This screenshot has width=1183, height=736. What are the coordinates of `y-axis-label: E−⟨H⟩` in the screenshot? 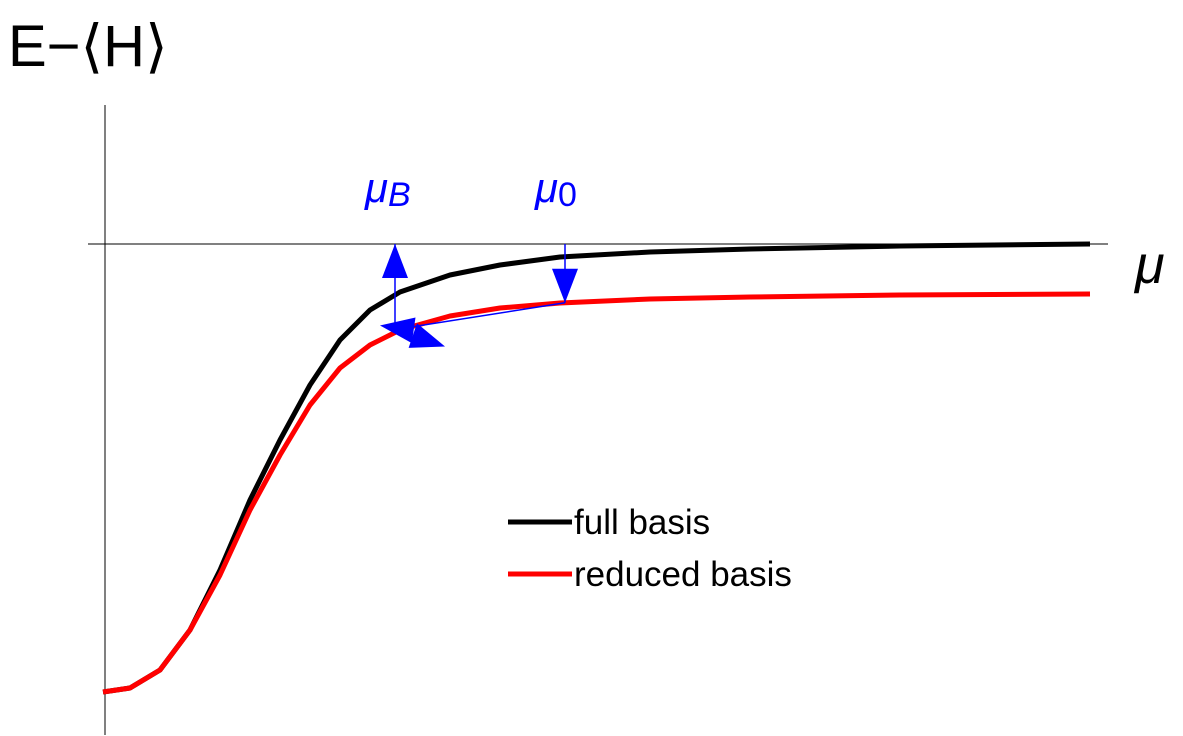 It's located at (88, 46).